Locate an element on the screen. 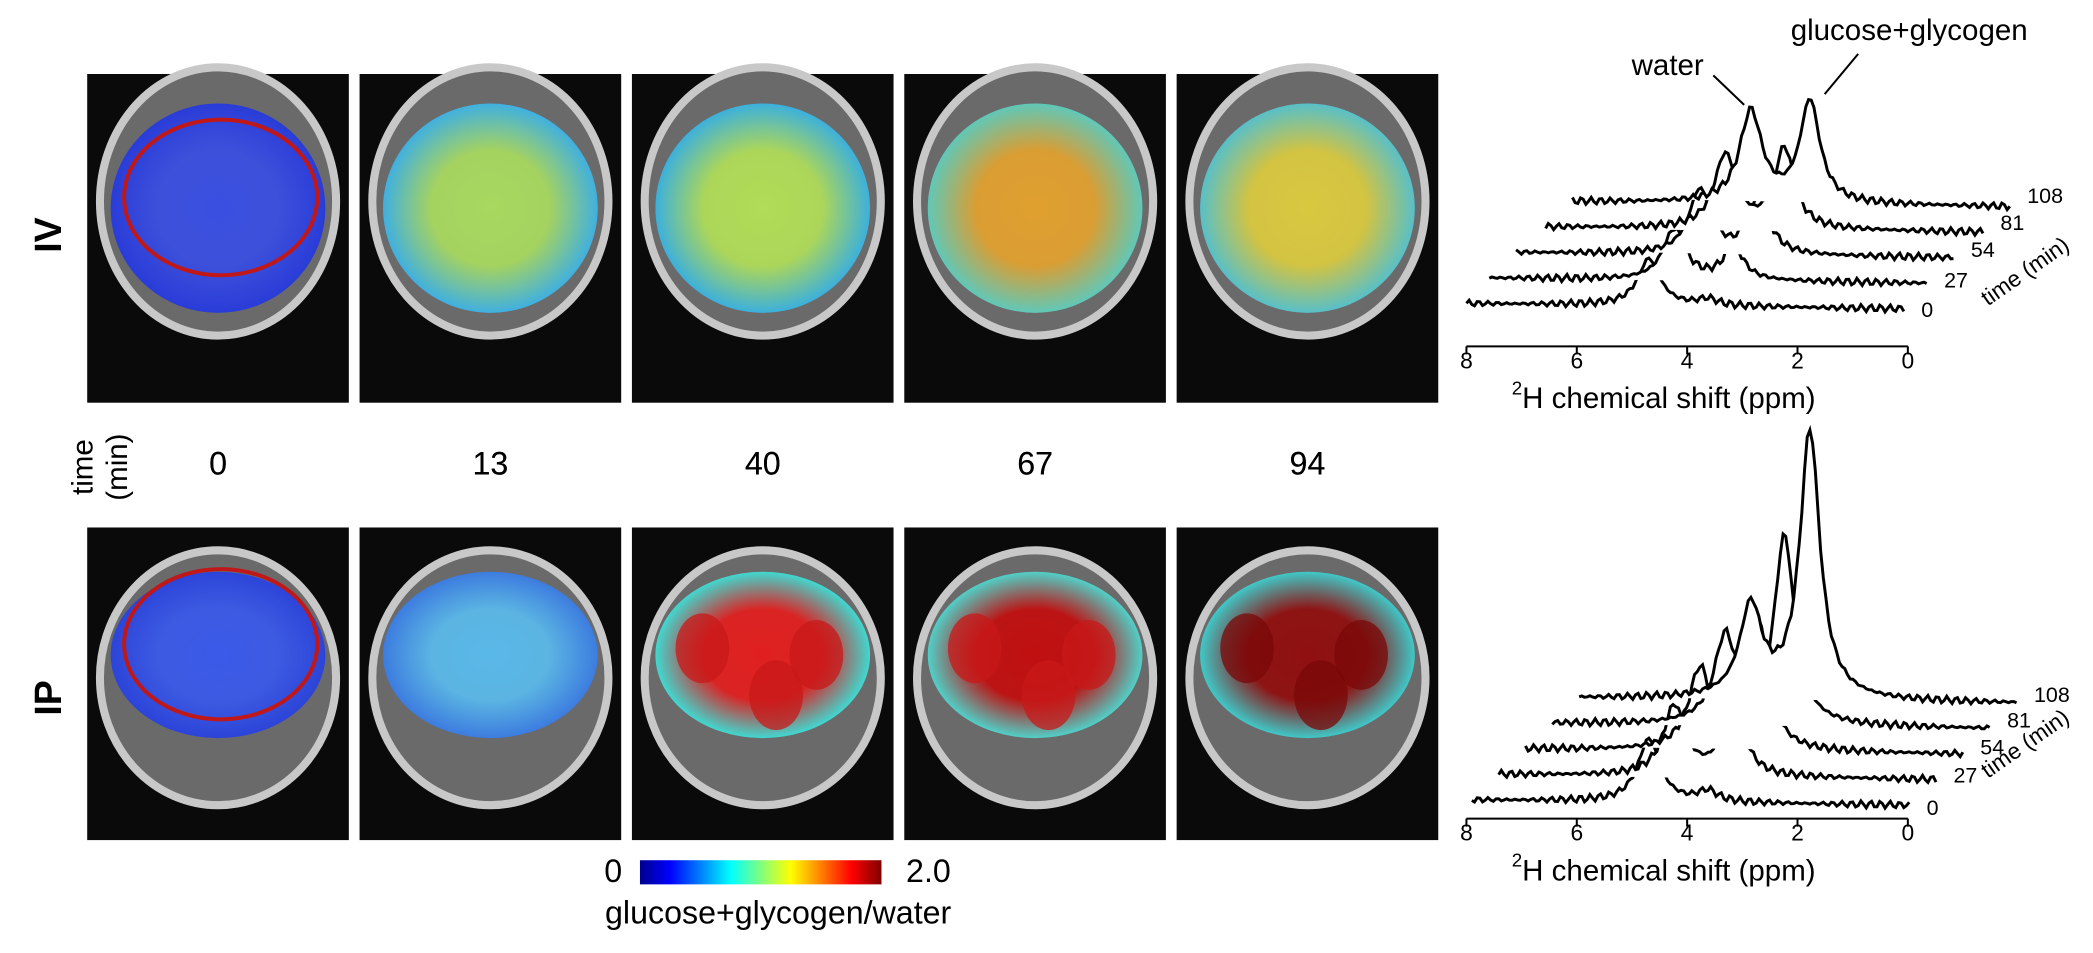 This screenshot has width=2093, height=953. time-label-line: (min) is located at coordinates (117, 467).